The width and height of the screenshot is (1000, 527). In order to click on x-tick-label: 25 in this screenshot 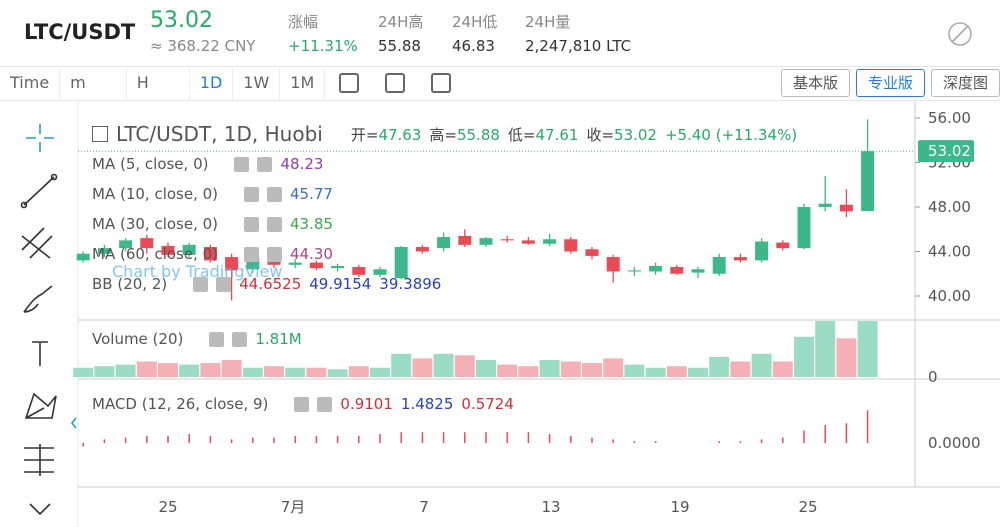, I will do `click(167, 507)`.